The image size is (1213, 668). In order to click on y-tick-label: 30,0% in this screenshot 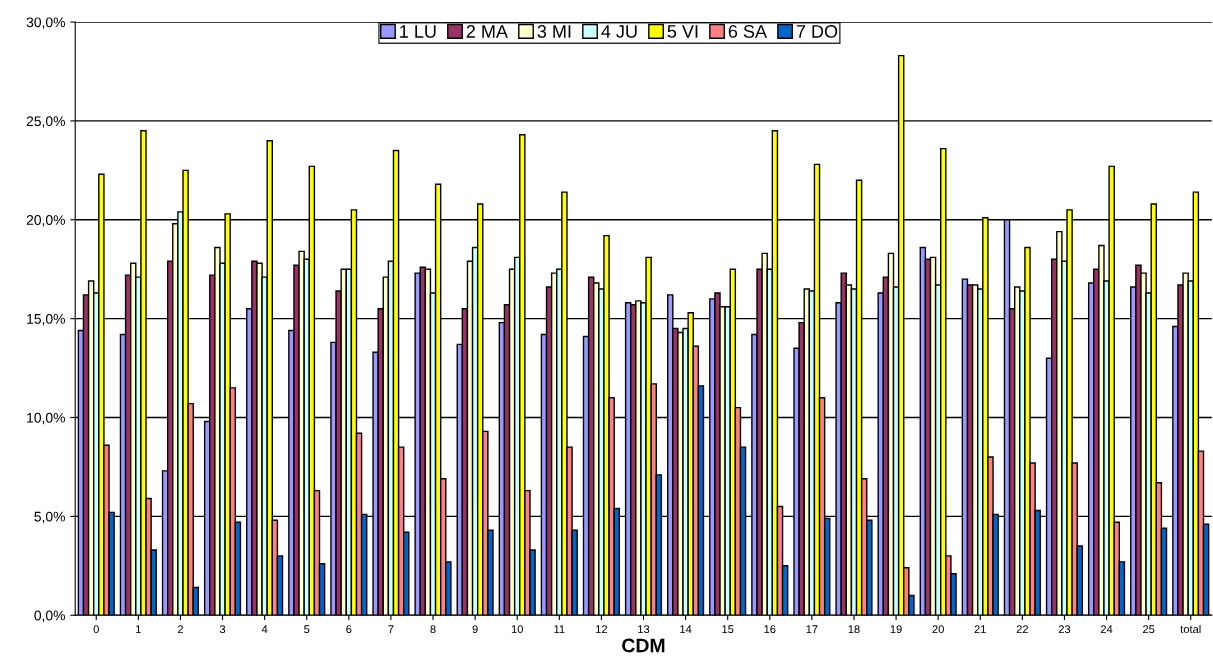, I will do `click(45, 23)`.